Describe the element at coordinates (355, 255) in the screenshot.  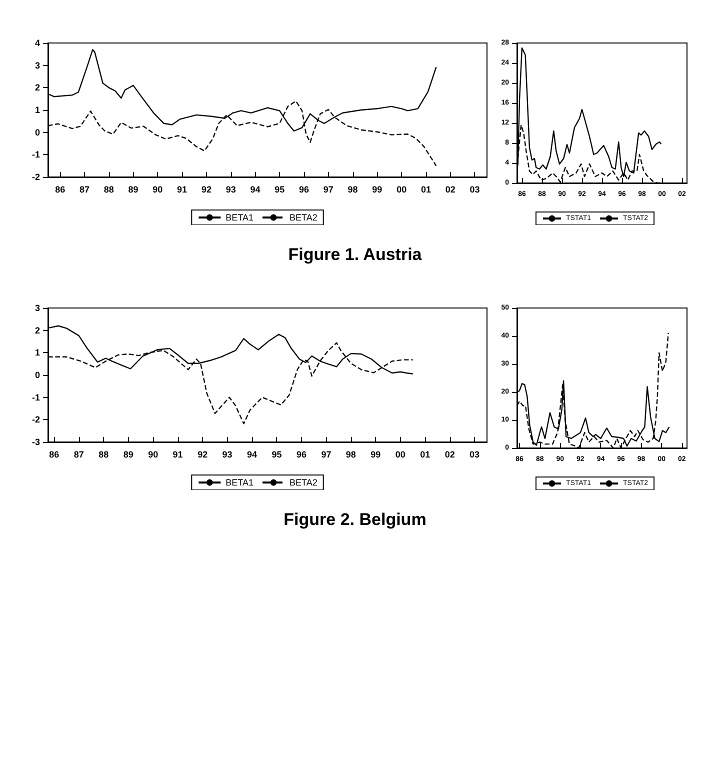
I see `caption: Figure 1. Austria` at that location.